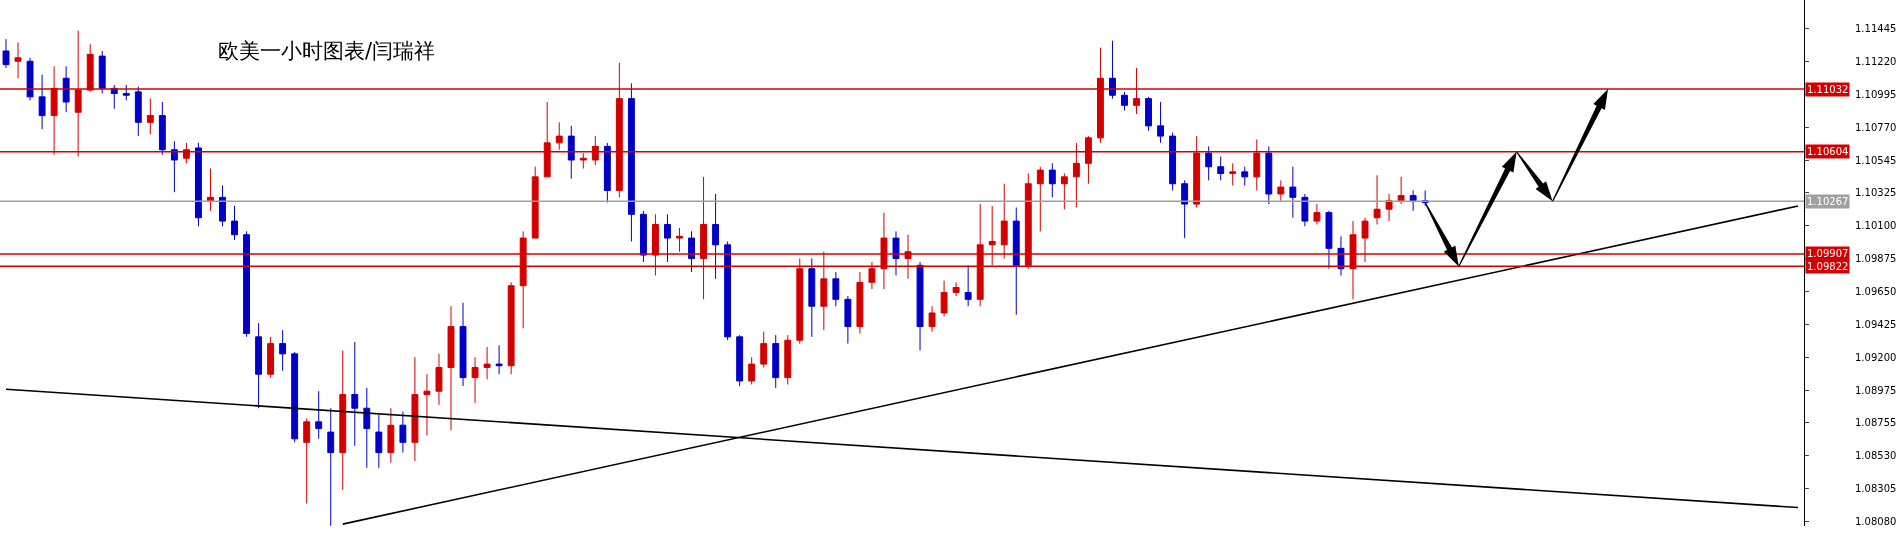  Describe the element at coordinates (1875, 292) in the screenshot. I see `y-tick-label: 1.09650` at that location.